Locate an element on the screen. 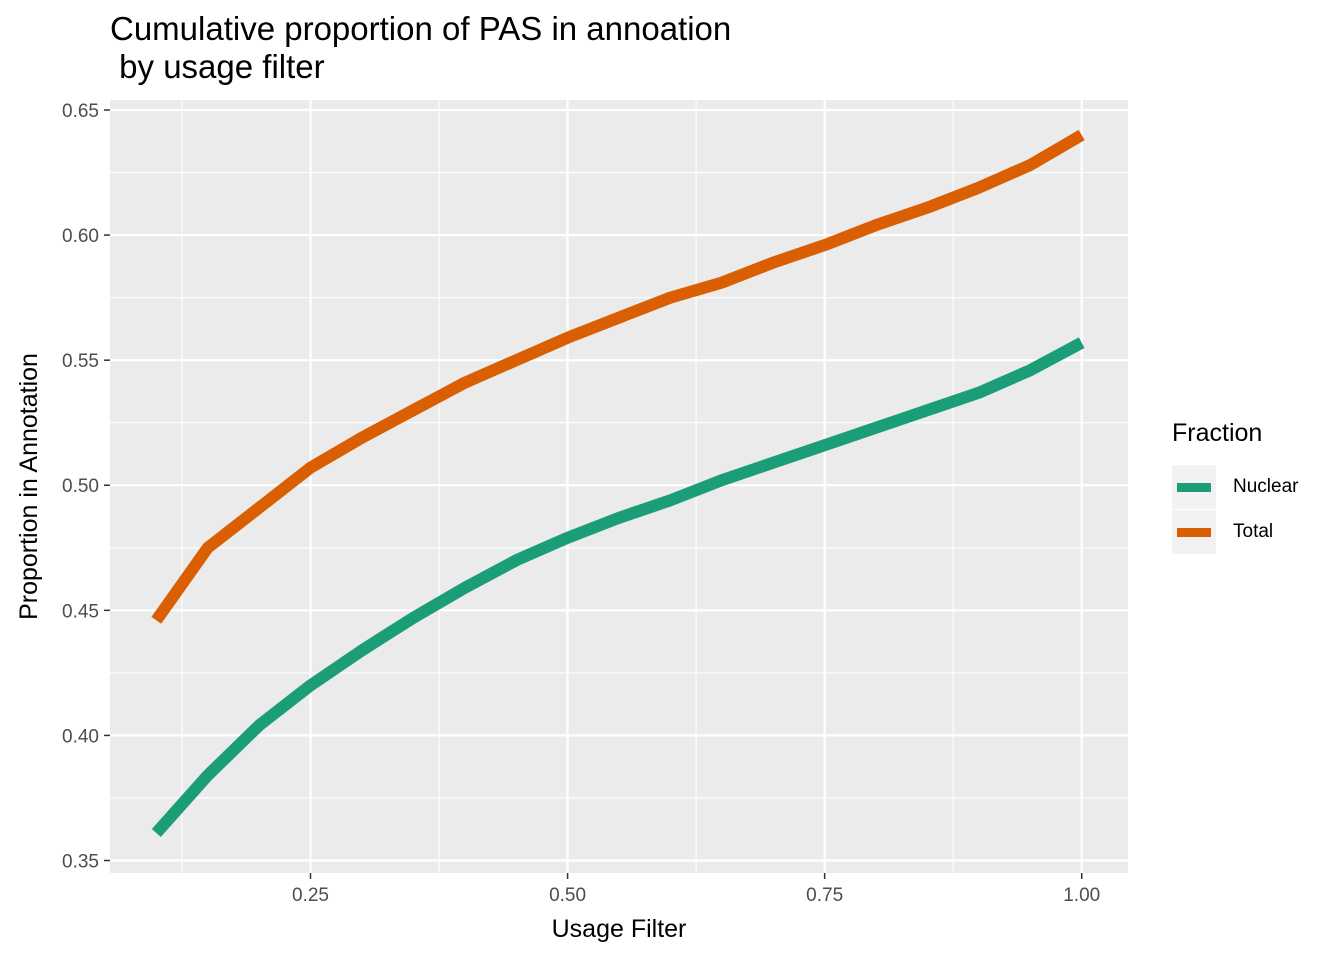  legend-item-nuclear: Nuclear is located at coordinates (1235, 486).